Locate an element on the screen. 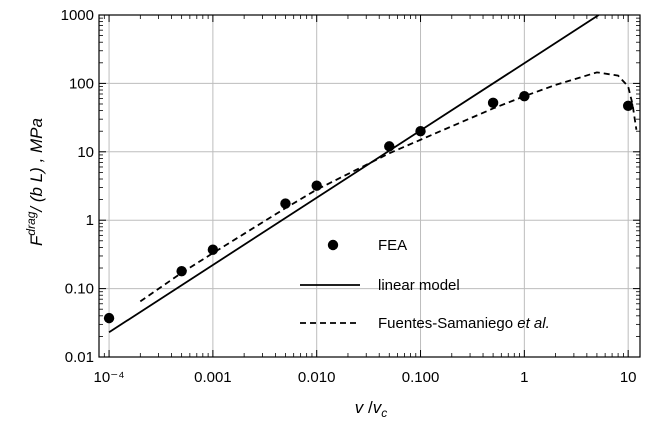 This screenshot has width=651, height=428. x-tick-label-0: 10⁻⁴ is located at coordinates (109, 377).